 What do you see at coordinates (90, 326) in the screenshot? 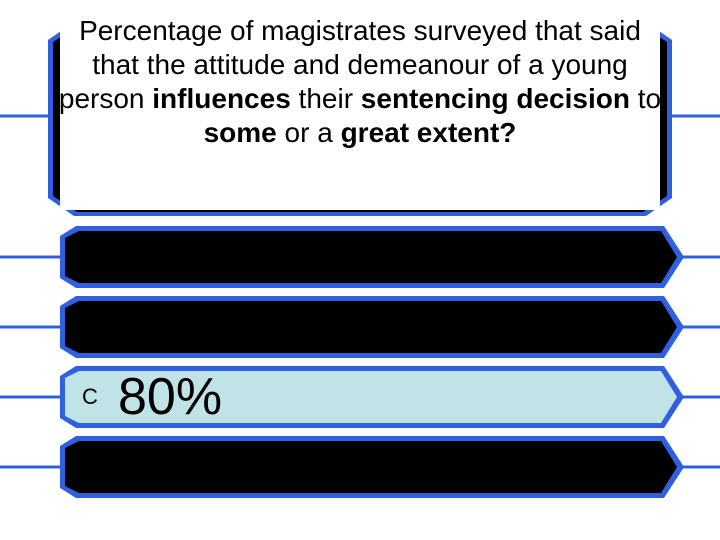
I see `answer-b-letter: B` at bounding box center [90, 326].